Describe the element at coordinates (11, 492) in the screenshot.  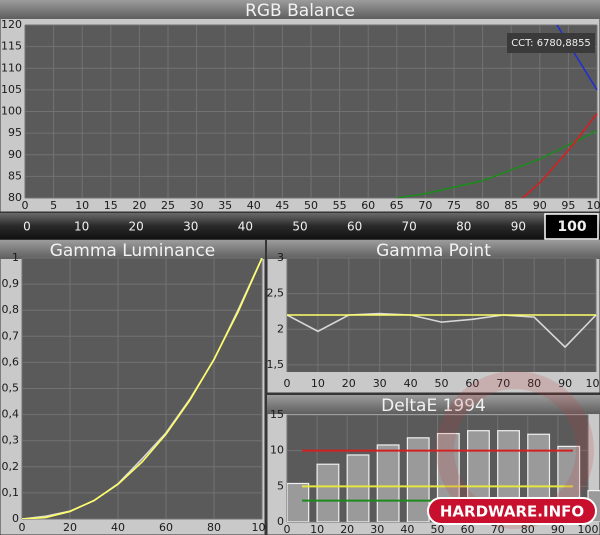
I see `y-tick-label: 0,1` at that location.